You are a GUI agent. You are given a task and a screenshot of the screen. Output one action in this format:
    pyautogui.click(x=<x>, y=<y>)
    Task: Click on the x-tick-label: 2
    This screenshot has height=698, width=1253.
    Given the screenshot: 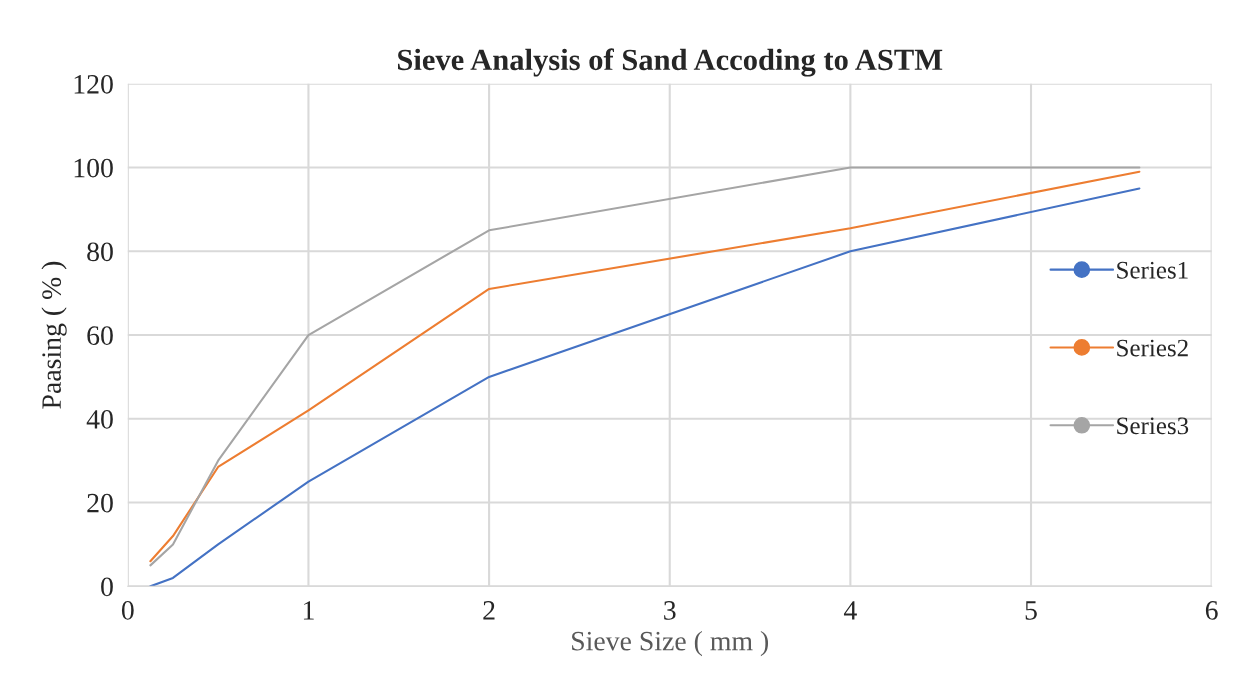 What is the action you would take?
    pyautogui.click(x=489, y=610)
    